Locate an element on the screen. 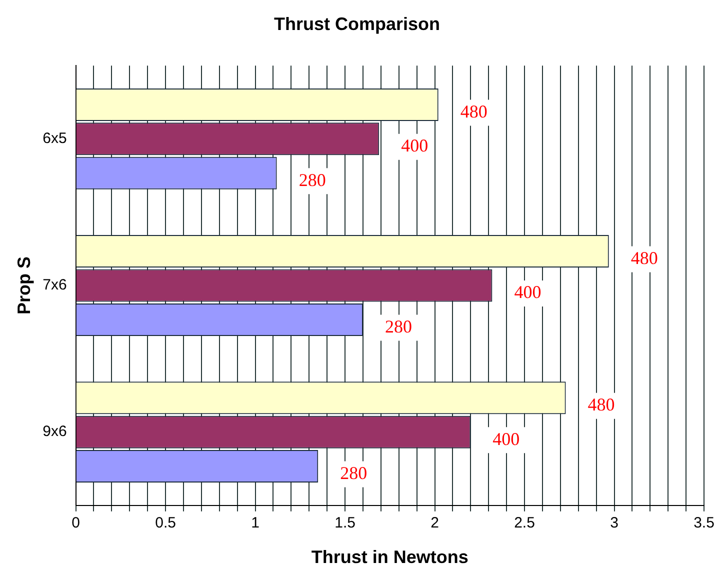 This screenshot has width=720, height=579. y-tick-label: 9x6 is located at coordinates (54, 431).